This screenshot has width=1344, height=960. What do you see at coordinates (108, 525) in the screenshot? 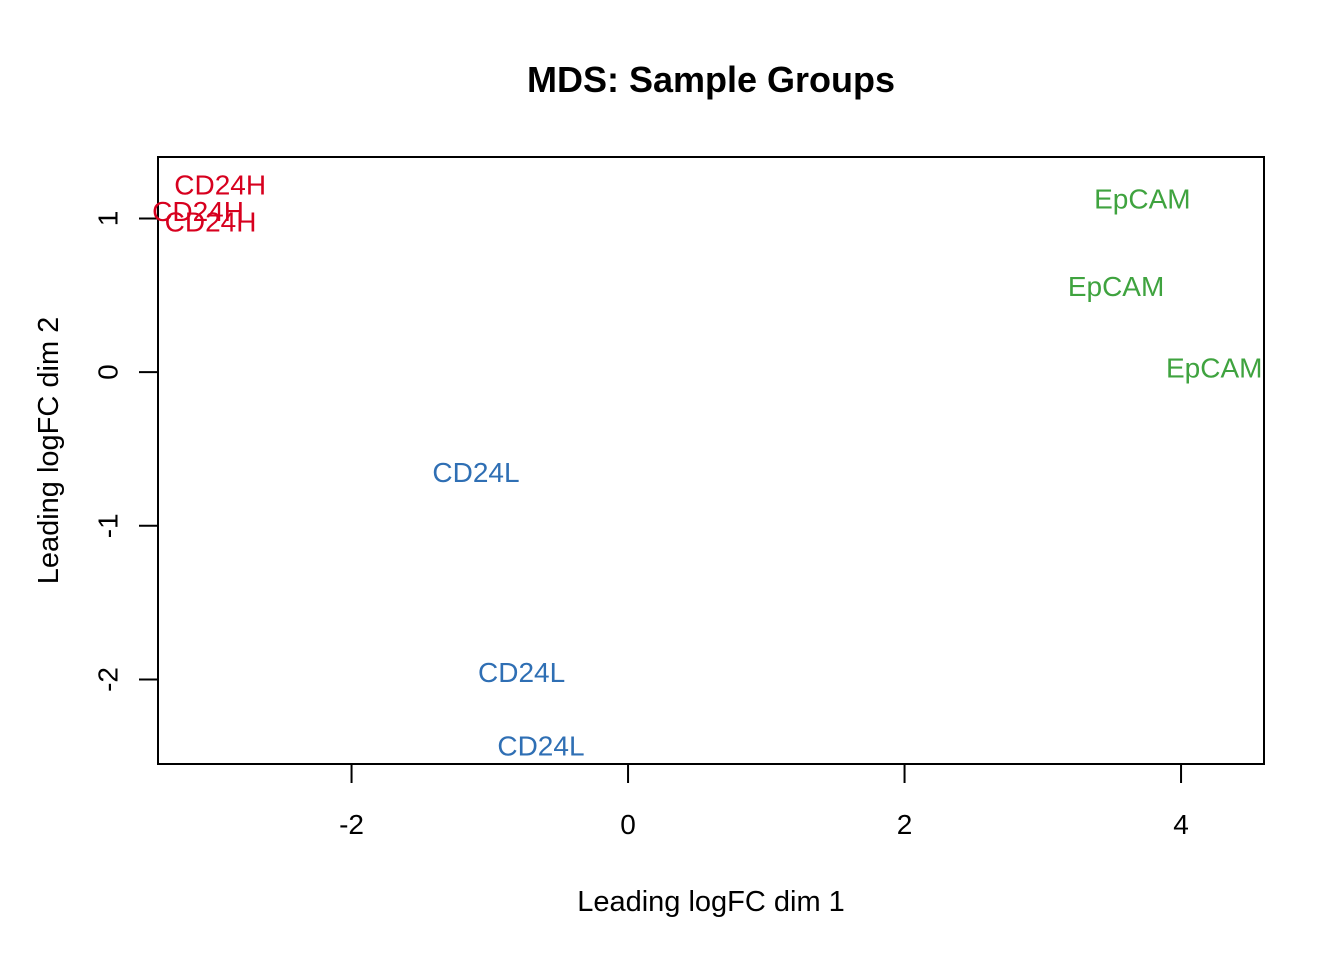
I see `y-tick-label: -1` at bounding box center [108, 525].